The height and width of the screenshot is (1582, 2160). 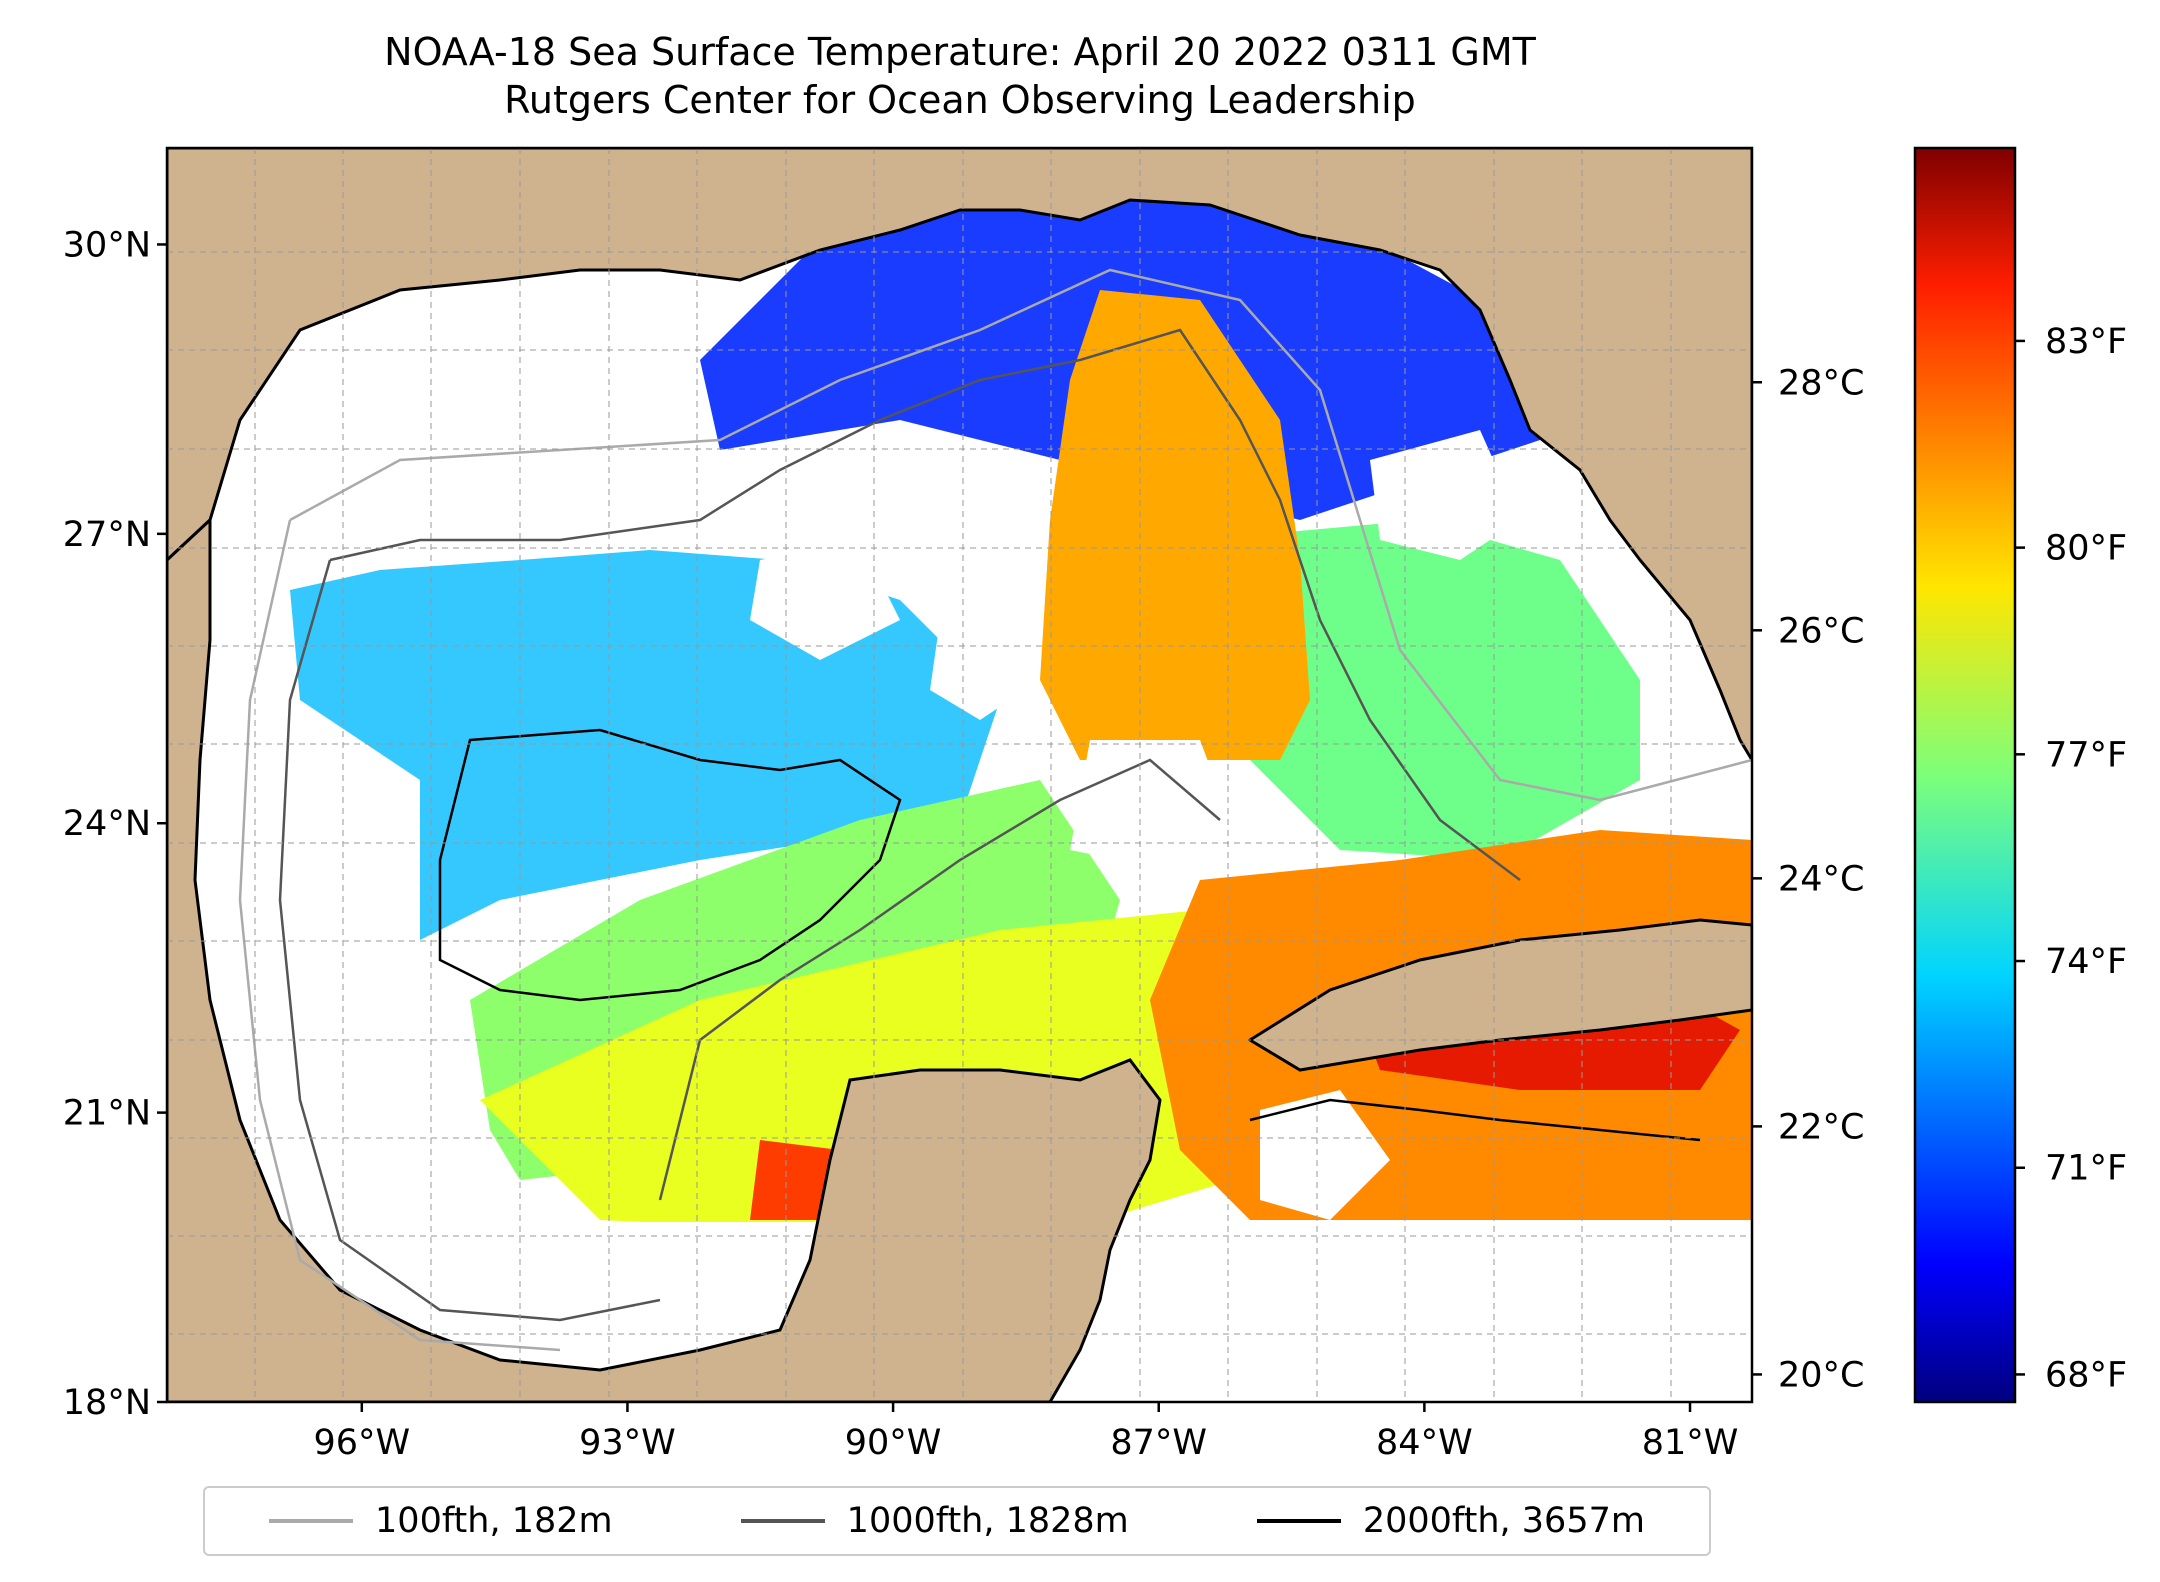 I want to click on colorbar-c-tick-label: 22°C, so click(x=1821, y=1127).